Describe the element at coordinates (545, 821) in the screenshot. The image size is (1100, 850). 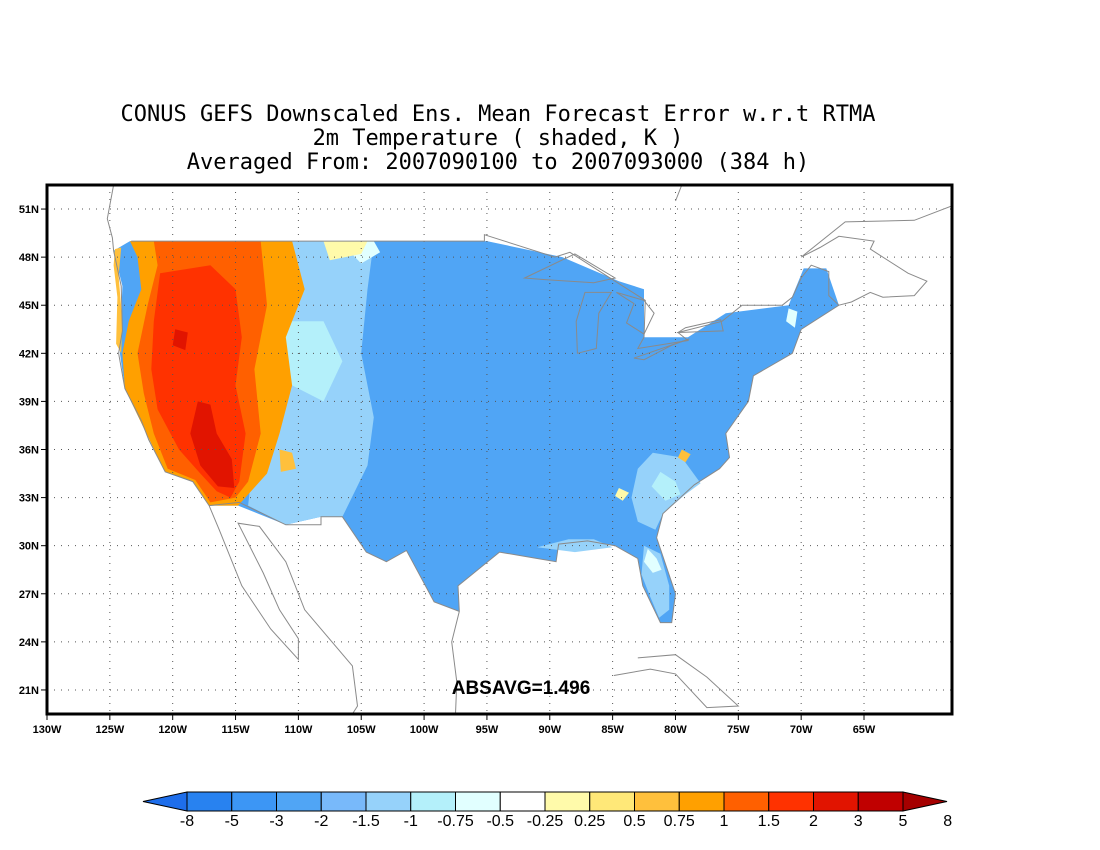
I see `colorbar-label: -0.25` at that location.